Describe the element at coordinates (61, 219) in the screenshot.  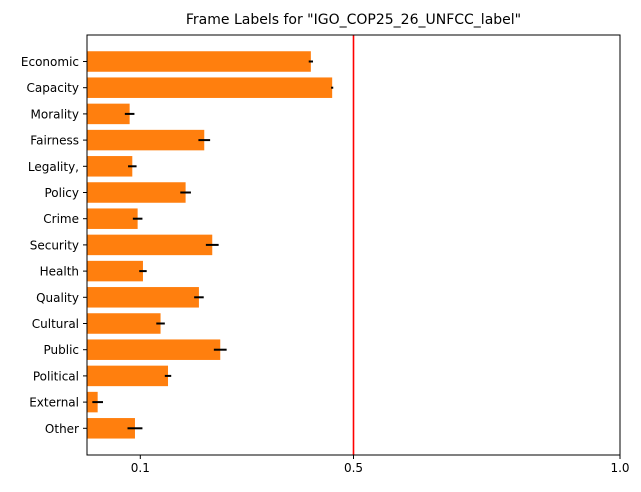
I see `y-tick-label: Crime` at that location.